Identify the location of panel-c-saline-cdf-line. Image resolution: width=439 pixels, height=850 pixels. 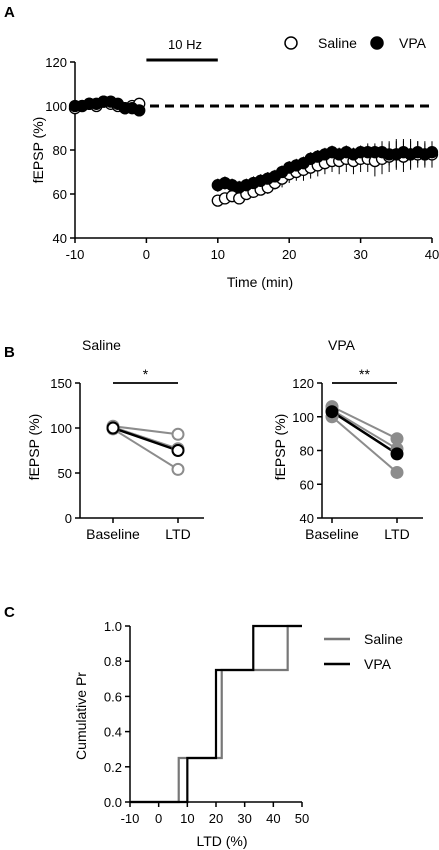
(216, 714).